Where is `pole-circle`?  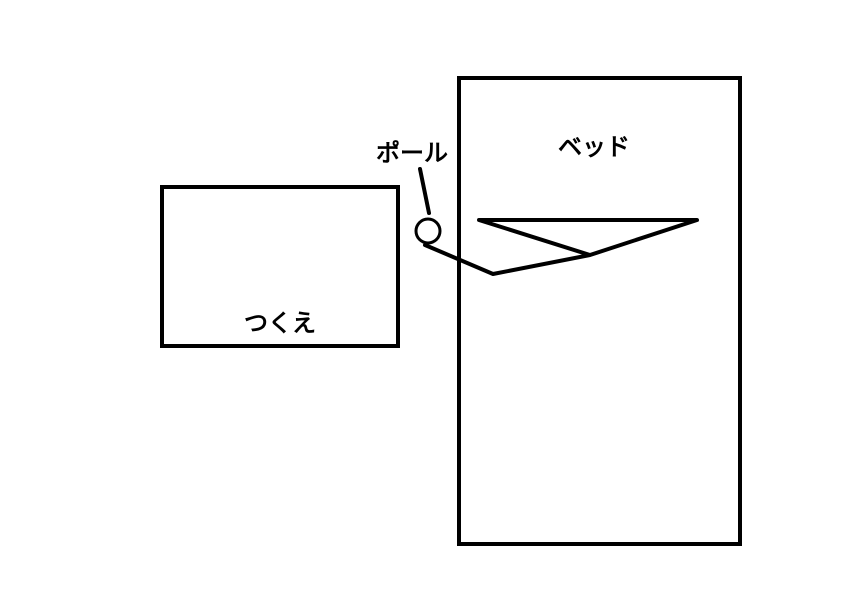 pole-circle is located at coordinates (428, 231).